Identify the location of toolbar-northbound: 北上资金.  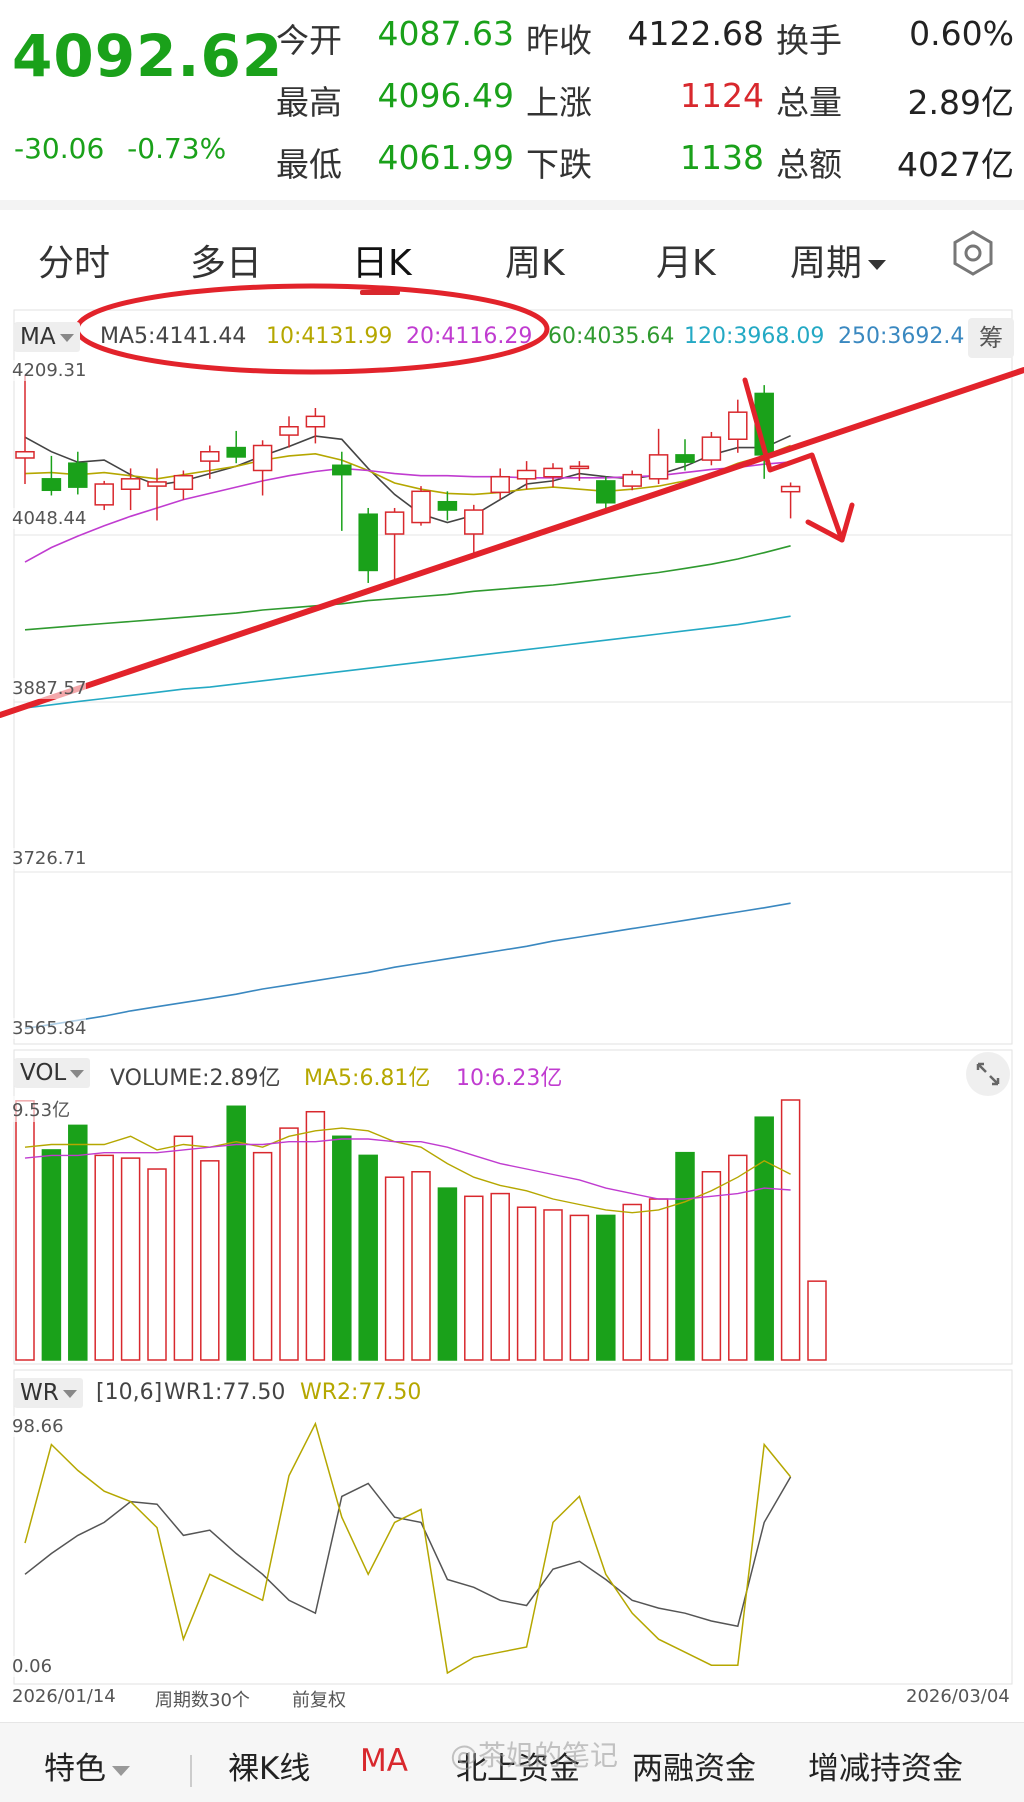
(518, 1769).